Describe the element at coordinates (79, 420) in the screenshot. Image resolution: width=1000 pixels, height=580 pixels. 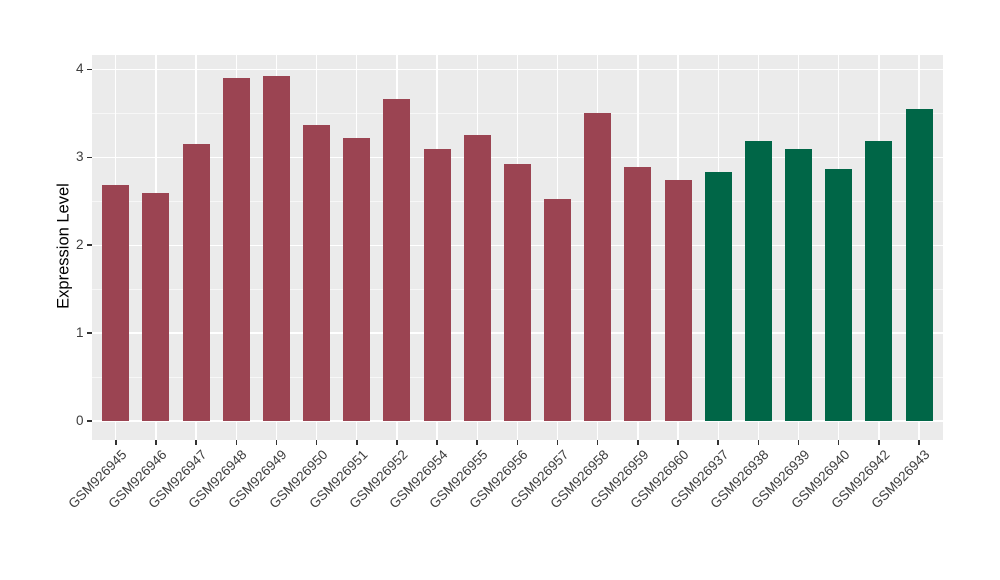
I see `y-tick-label: 0` at that location.